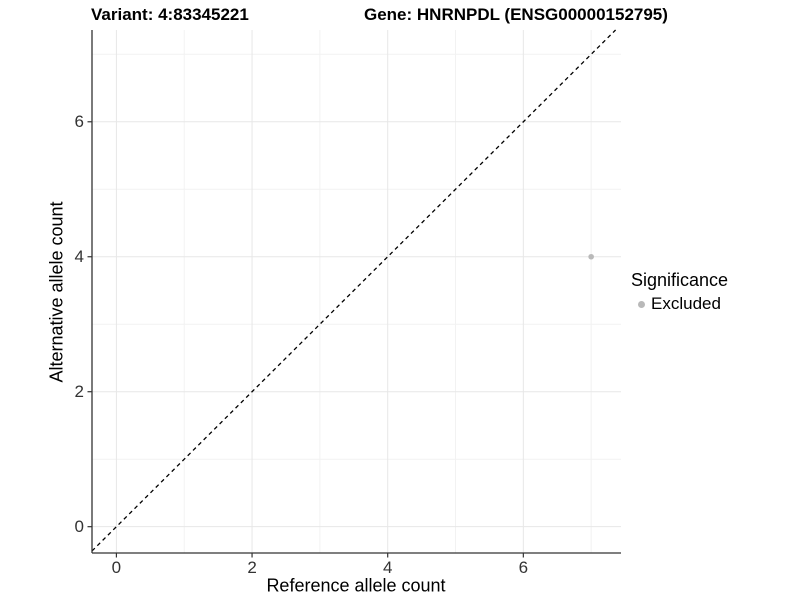  Describe the element at coordinates (79, 526) in the screenshot. I see `y-tick-label: 0` at that location.